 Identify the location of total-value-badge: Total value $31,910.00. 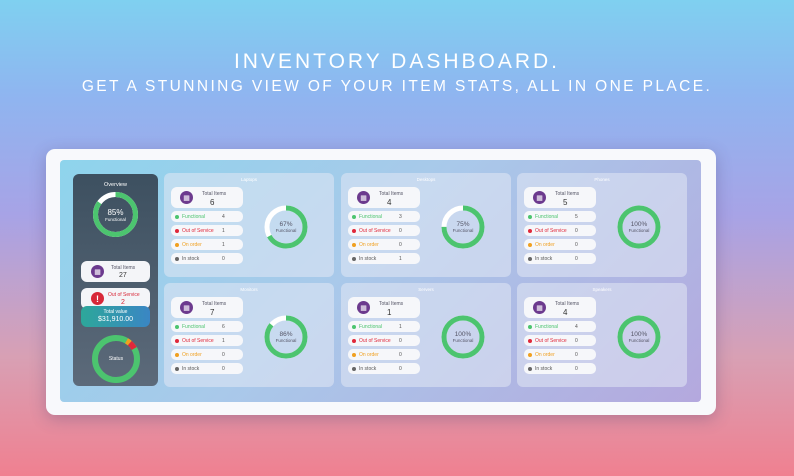
(115, 316).